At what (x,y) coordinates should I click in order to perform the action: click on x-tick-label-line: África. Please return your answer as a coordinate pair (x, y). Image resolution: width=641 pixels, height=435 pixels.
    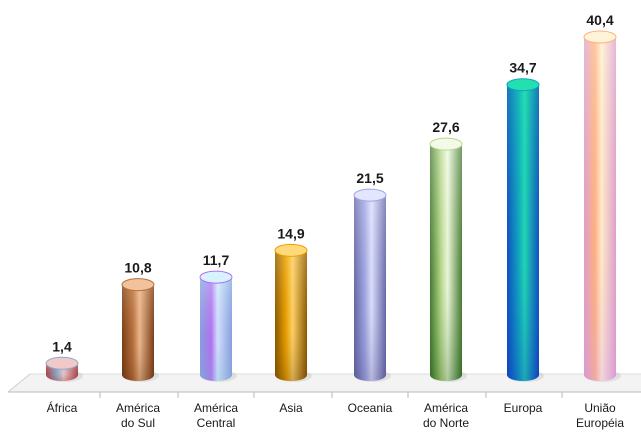
    Looking at the image, I should click on (62, 407).